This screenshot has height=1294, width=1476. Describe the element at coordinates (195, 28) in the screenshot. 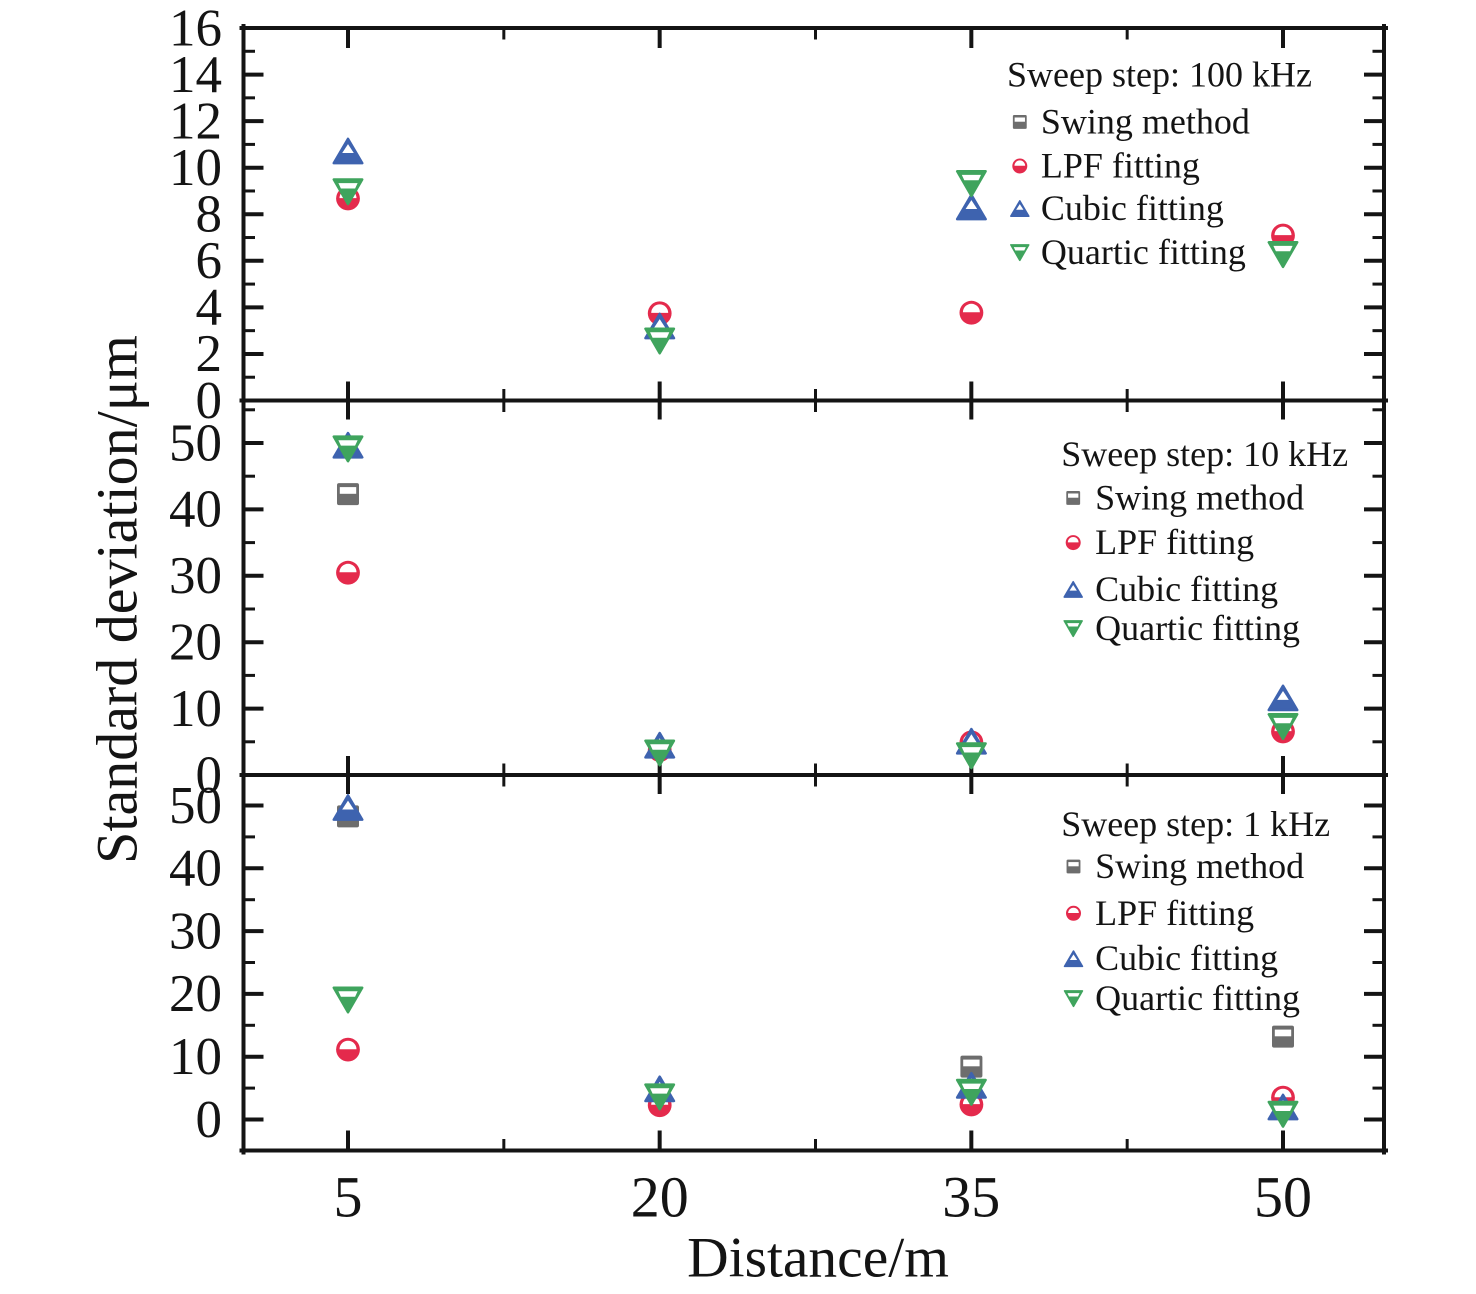

I see `svg-text: 16` at that location.